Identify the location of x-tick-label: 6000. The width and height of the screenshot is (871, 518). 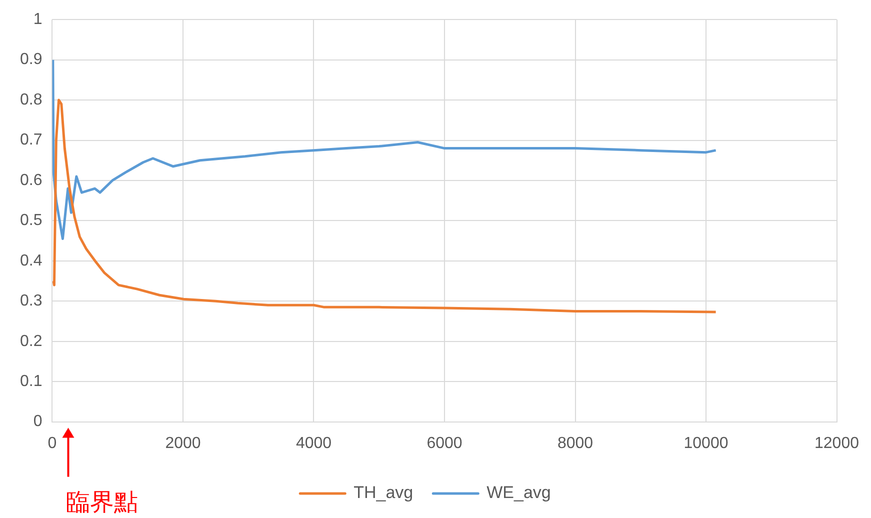
(444, 443).